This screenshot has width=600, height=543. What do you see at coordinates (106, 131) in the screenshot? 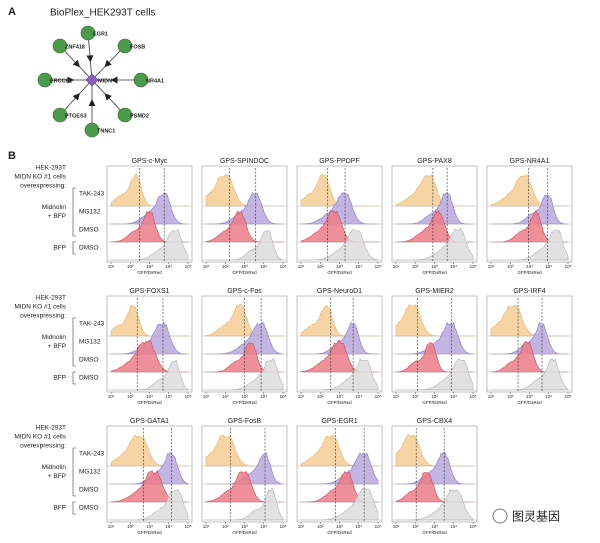
I see `node-label: TNNC1` at bounding box center [106, 131].